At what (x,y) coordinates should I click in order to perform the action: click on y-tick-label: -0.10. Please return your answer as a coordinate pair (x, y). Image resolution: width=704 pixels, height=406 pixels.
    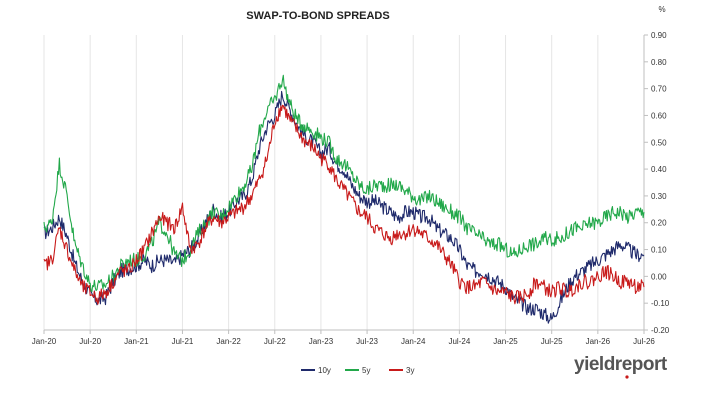
    Looking at the image, I should click on (660, 303).